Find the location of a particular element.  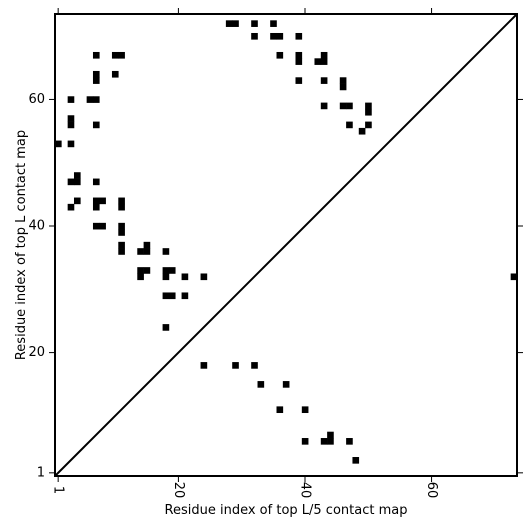

y-tick-label: 60 is located at coordinates (36, 99).